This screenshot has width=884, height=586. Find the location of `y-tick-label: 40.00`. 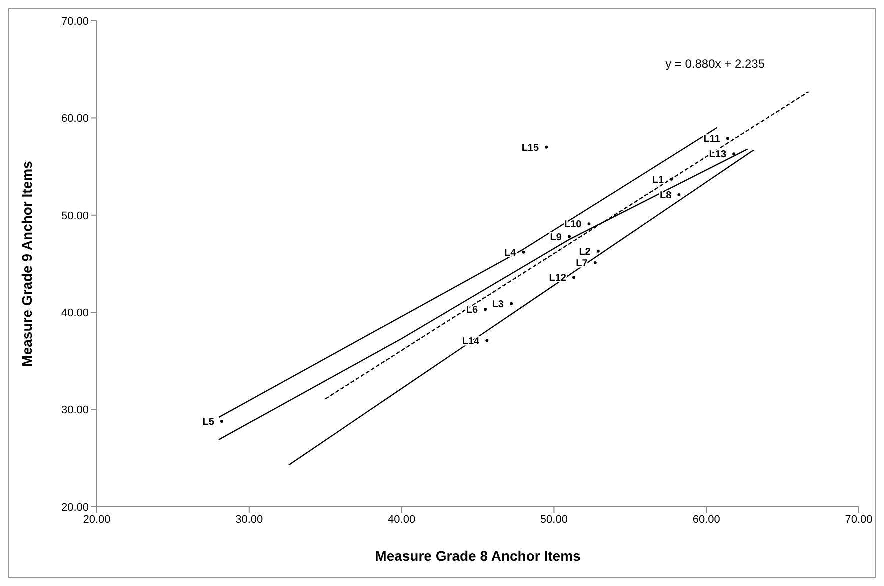

y-tick-label: 40.00 is located at coordinates (75, 314).